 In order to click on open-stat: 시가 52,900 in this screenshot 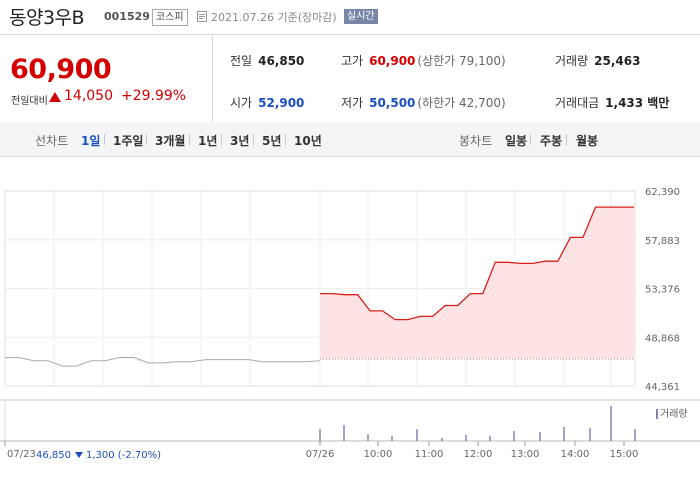, I will do `click(267, 102)`.